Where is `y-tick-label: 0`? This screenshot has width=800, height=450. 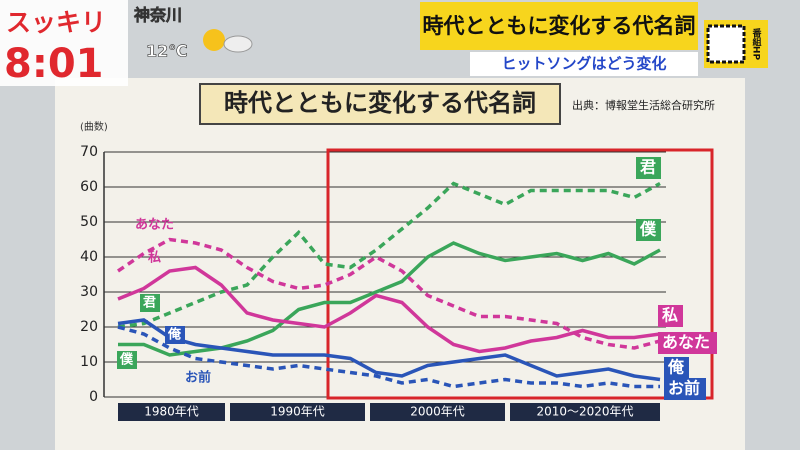
y-tick-label: 0 is located at coordinates (93, 397).